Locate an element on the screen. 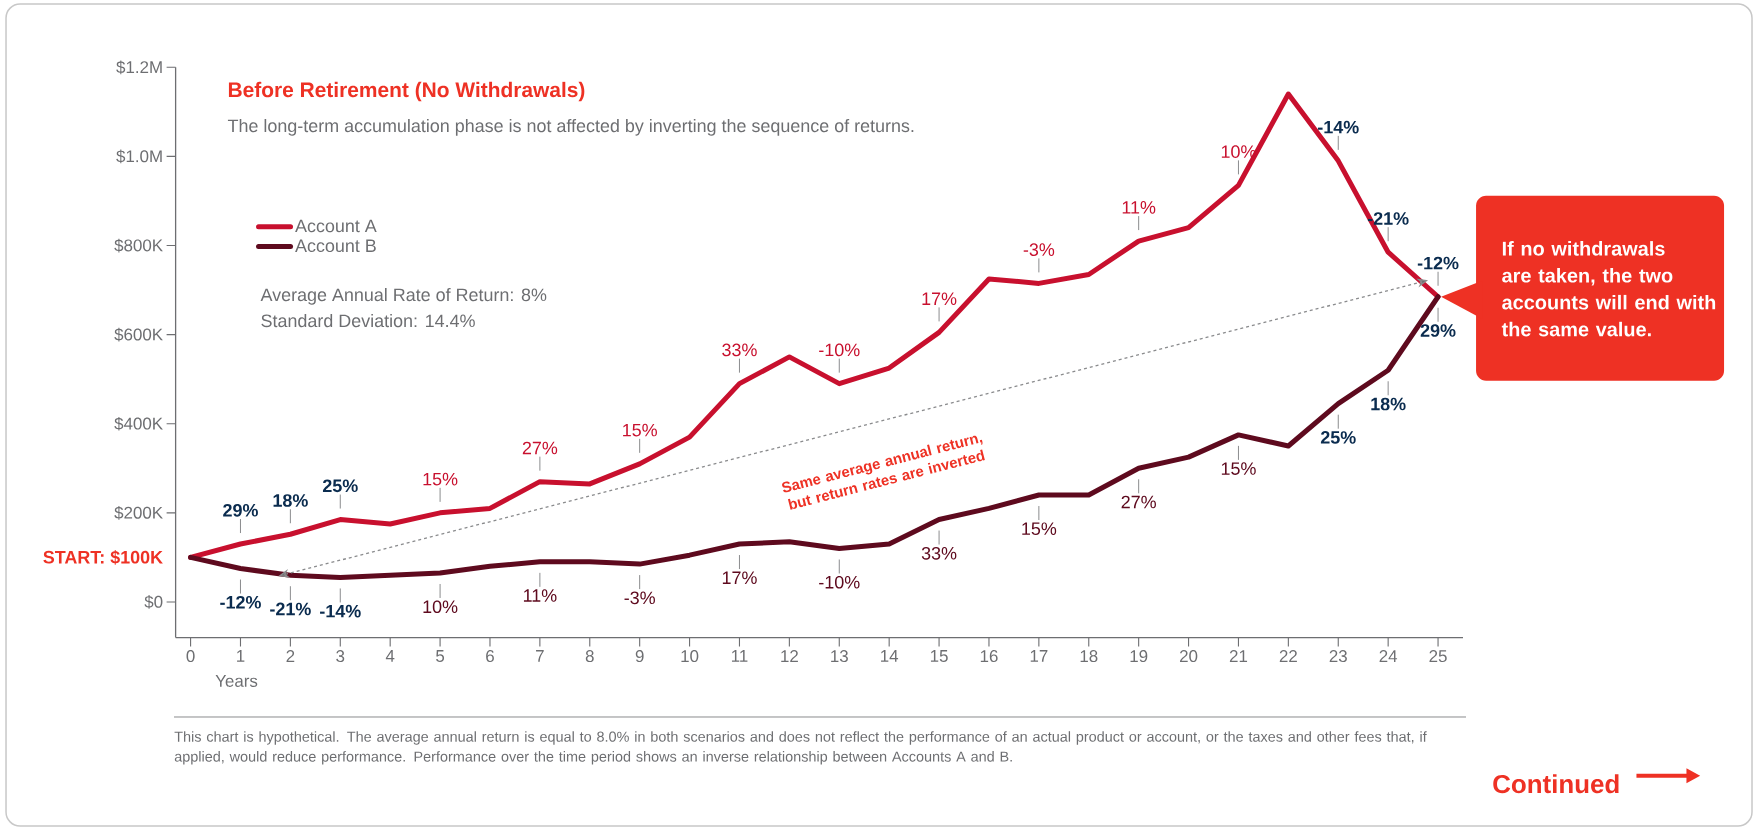 The image size is (1758, 830). y-tick-label: $200K is located at coordinates (138, 513).